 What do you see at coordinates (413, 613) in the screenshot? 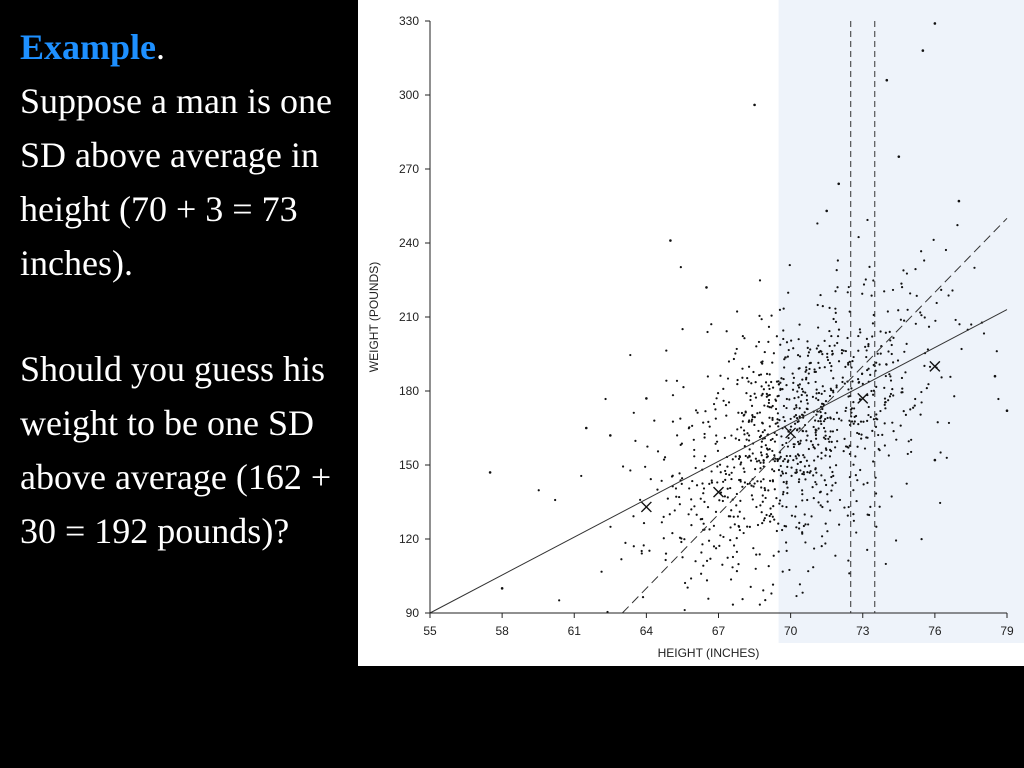
I see `y-tick-label: 90` at bounding box center [413, 613].